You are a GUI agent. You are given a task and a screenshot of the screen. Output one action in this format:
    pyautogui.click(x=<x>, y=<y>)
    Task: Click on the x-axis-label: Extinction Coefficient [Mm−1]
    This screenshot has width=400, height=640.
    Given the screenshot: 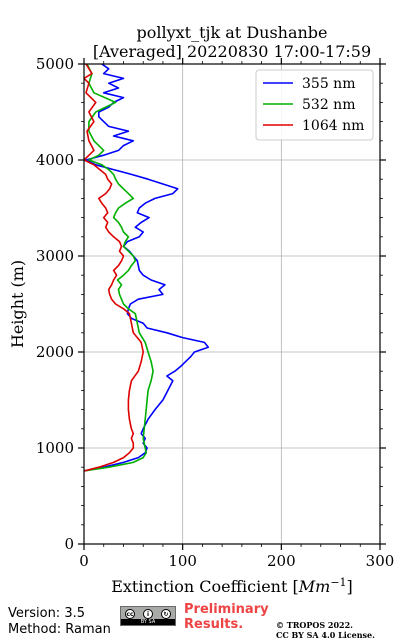 What is the action you would take?
    pyautogui.click(x=232, y=586)
    